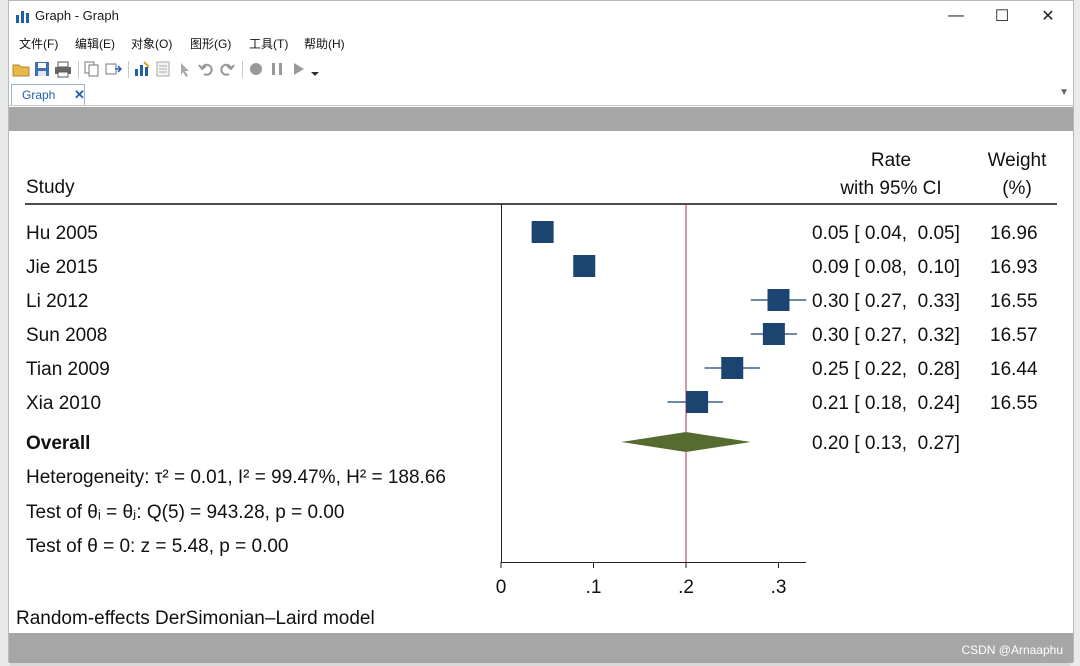 The height and width of the screenshot is (666, 1080). I want to click on maximize-button: ☐, so click(1002, 16).